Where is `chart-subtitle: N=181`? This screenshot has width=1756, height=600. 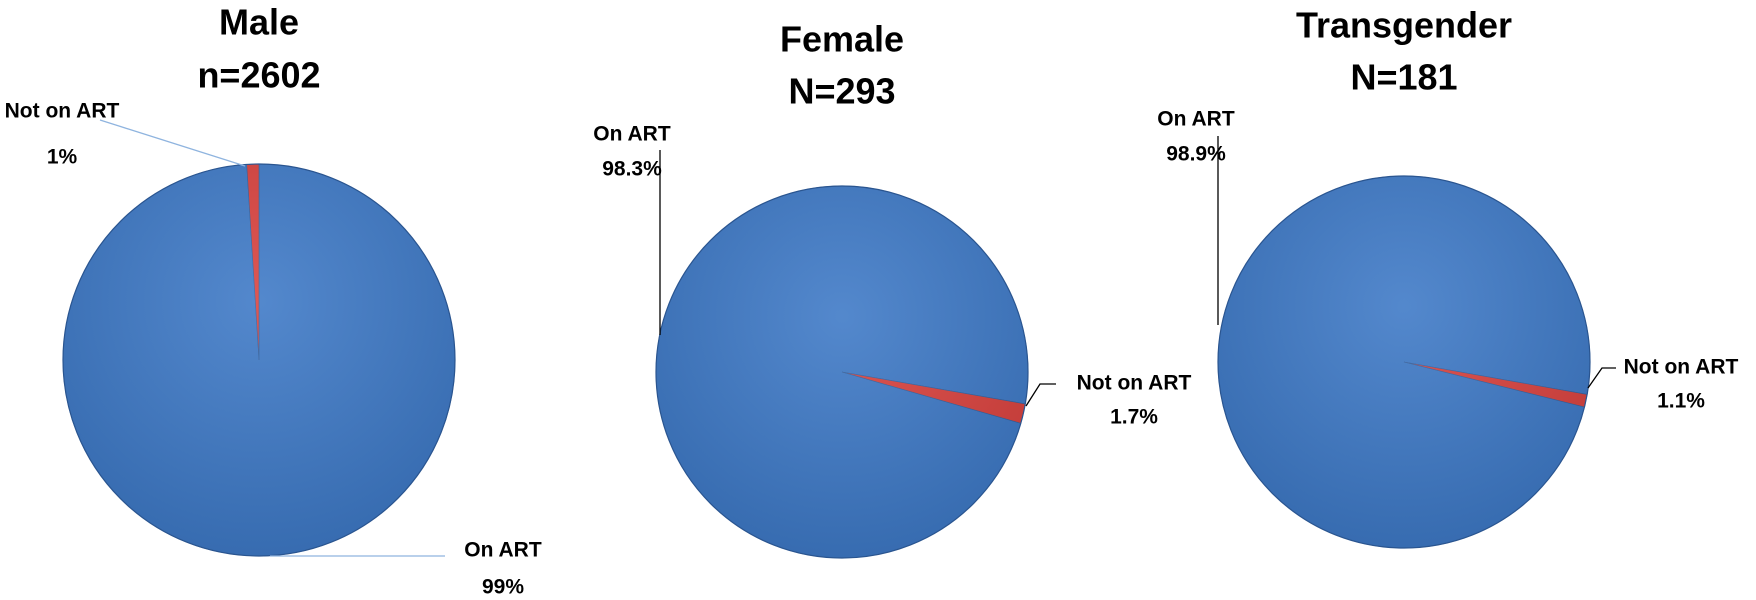
chart-subtitle: N=181 is located at coordinates (1403, 77).